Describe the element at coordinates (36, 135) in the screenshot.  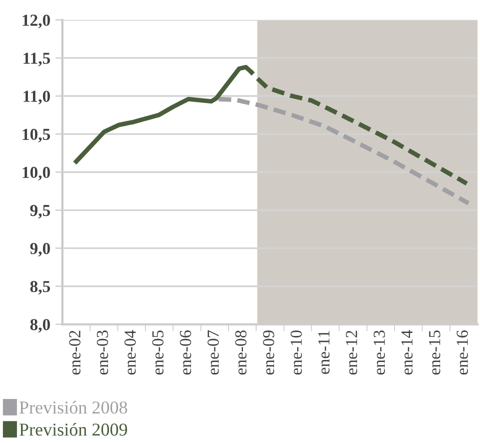
I see `y-tick-label: 10,5` at that location.